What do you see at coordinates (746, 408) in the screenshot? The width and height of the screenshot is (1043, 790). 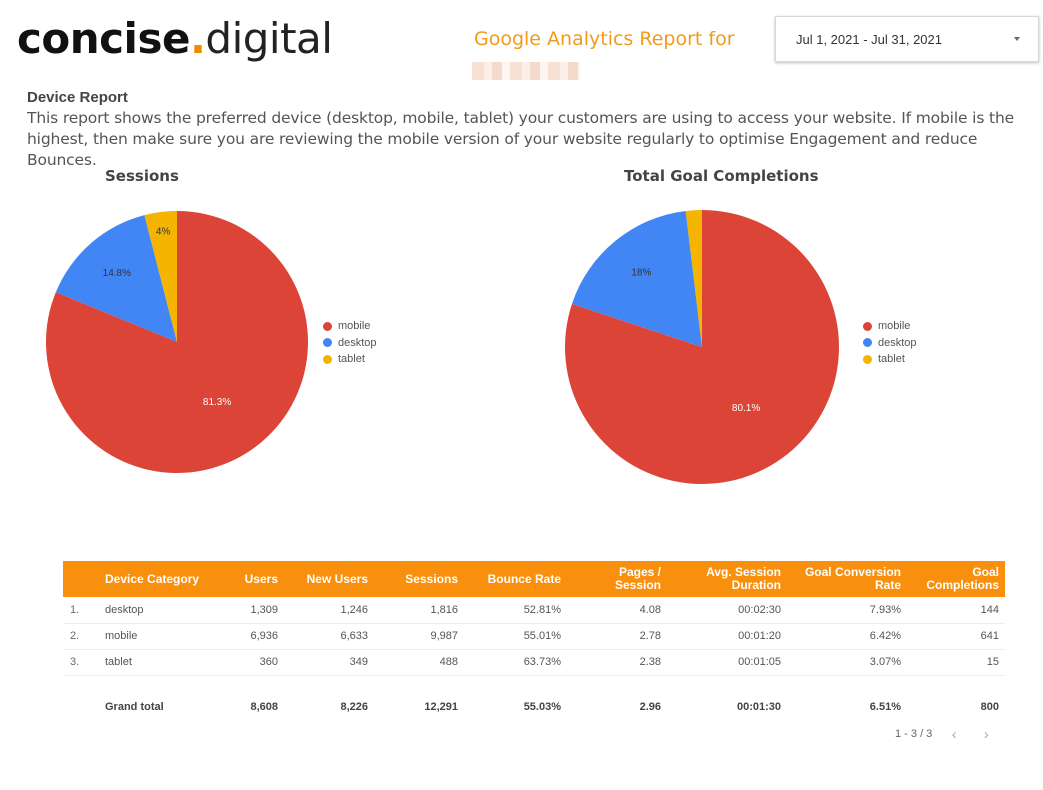 I see `pie-label-mobile: 80.1%` at bounding box center [746, 408].